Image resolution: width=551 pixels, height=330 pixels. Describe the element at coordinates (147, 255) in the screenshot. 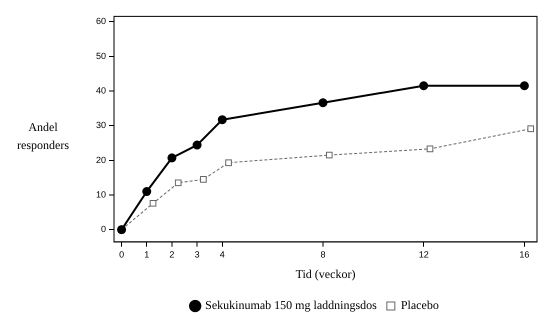

I see `x-tick-label: 1` at that location.